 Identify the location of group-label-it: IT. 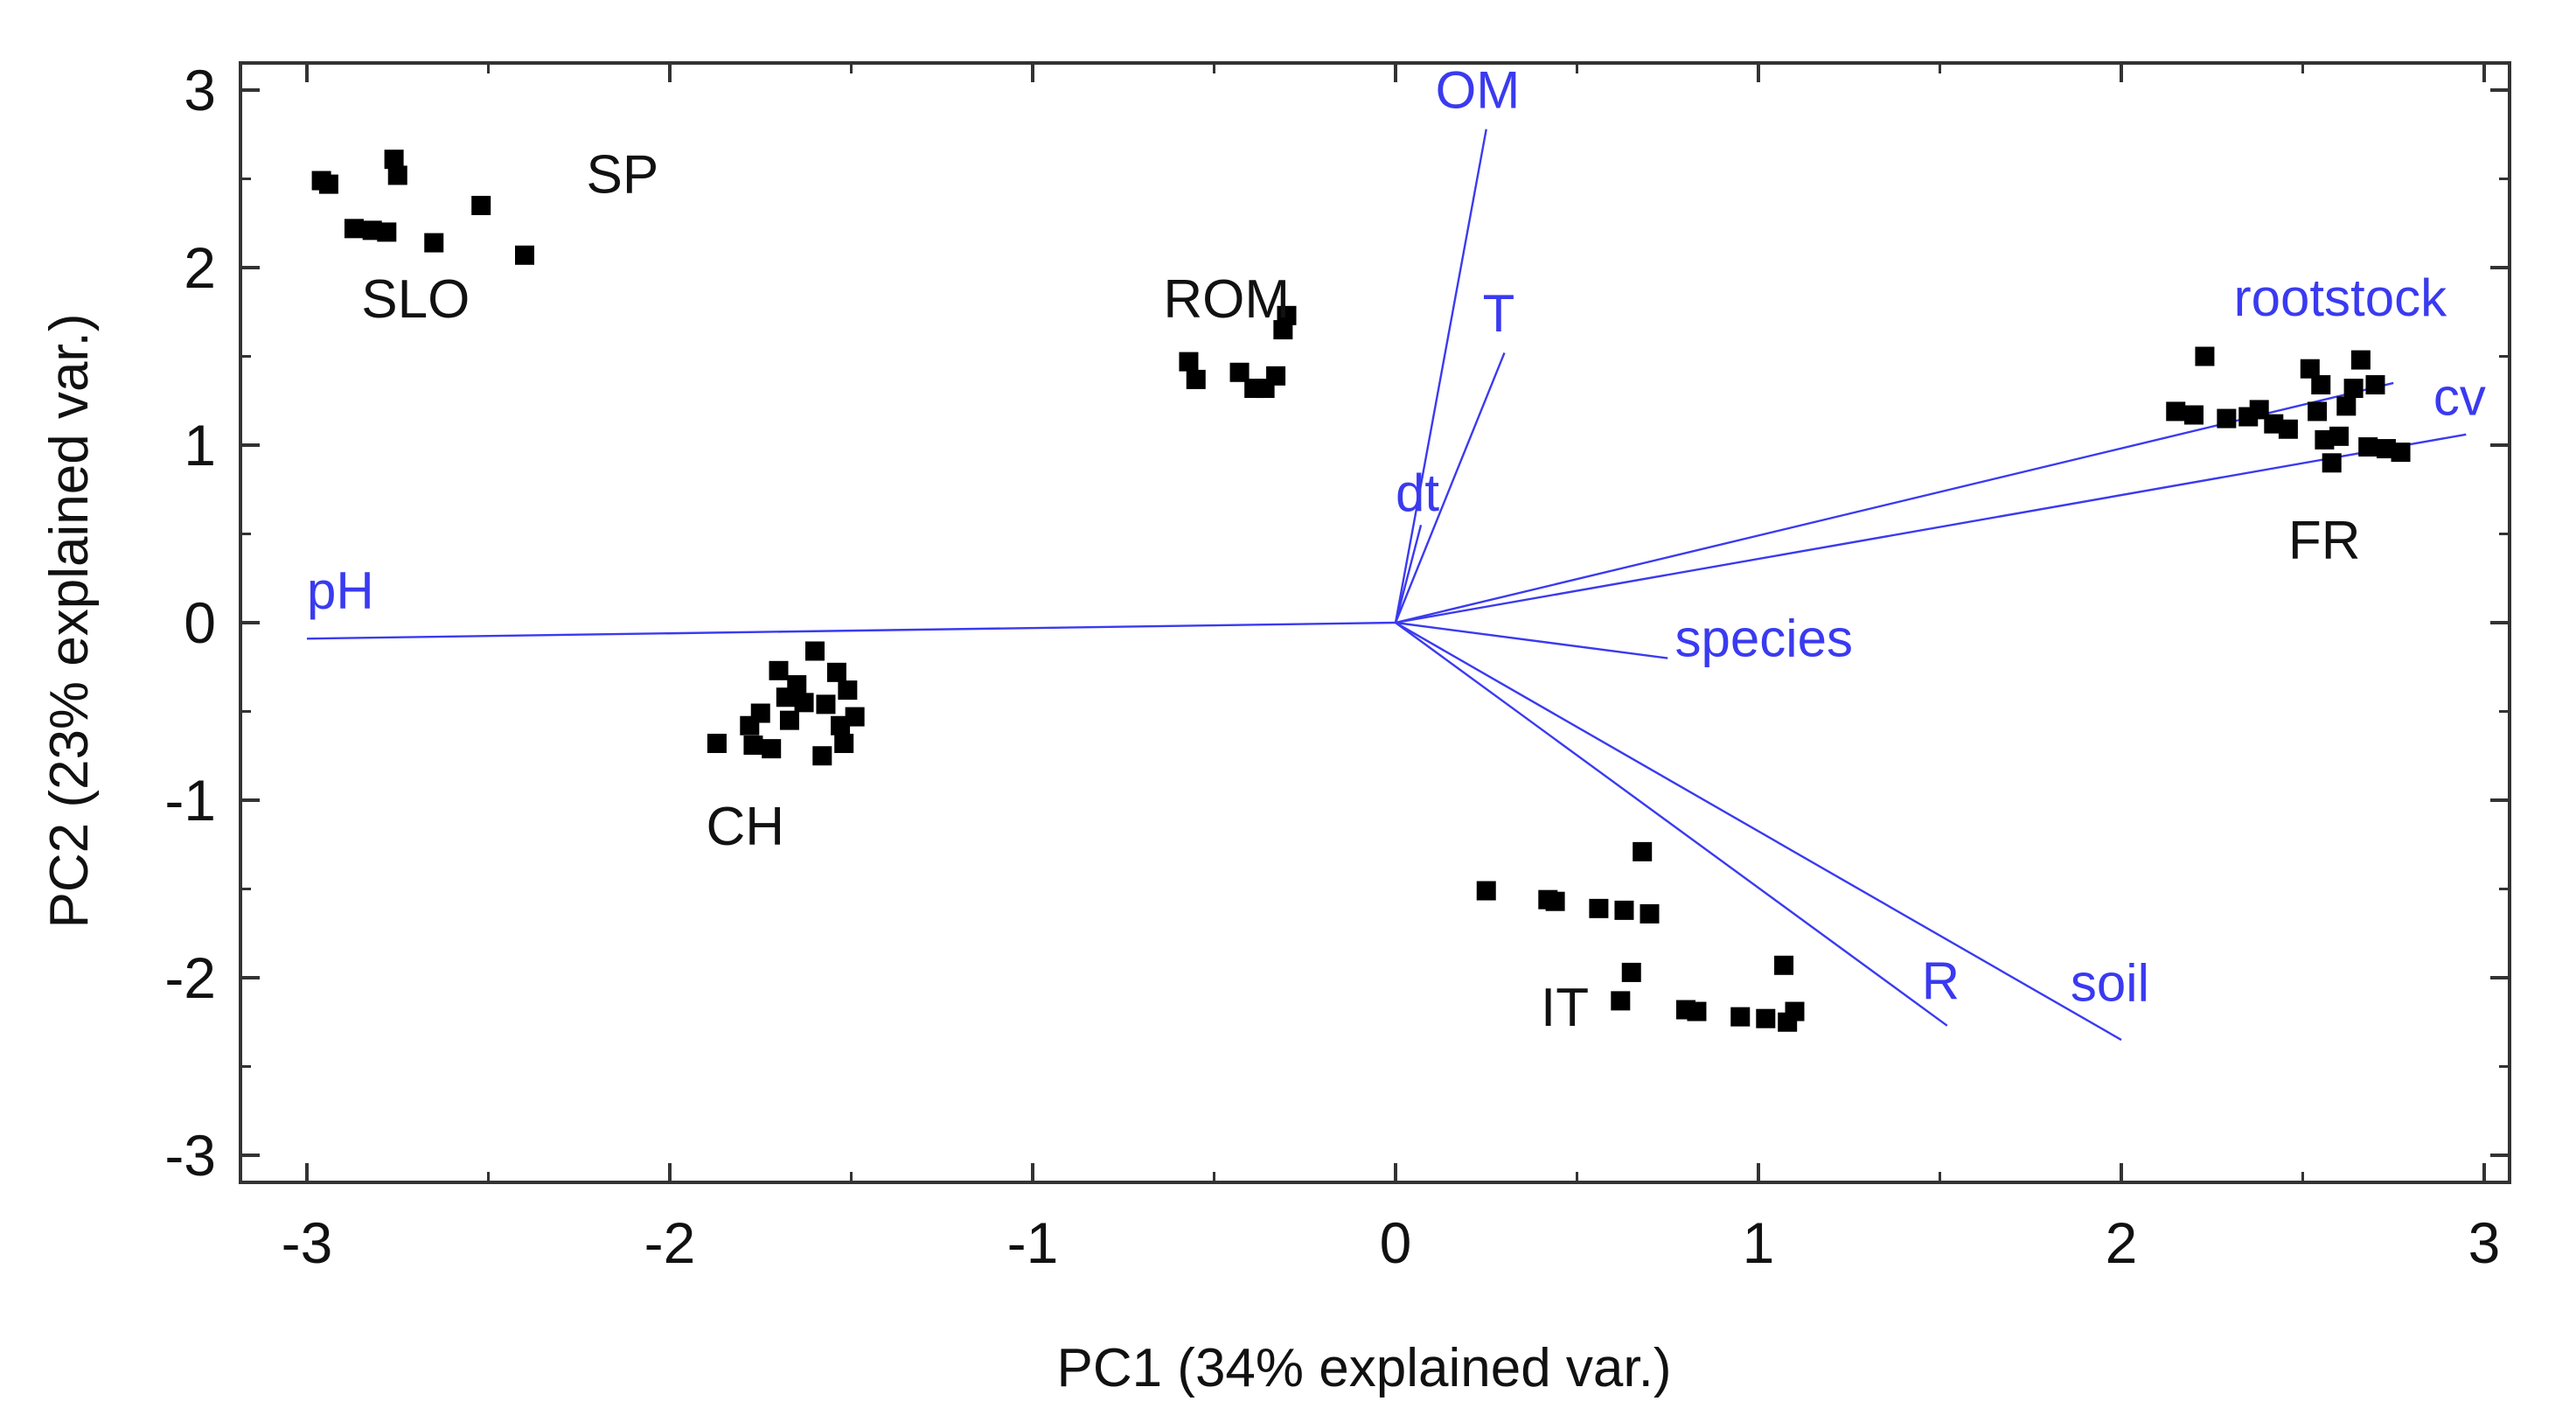
(1565, 1008).